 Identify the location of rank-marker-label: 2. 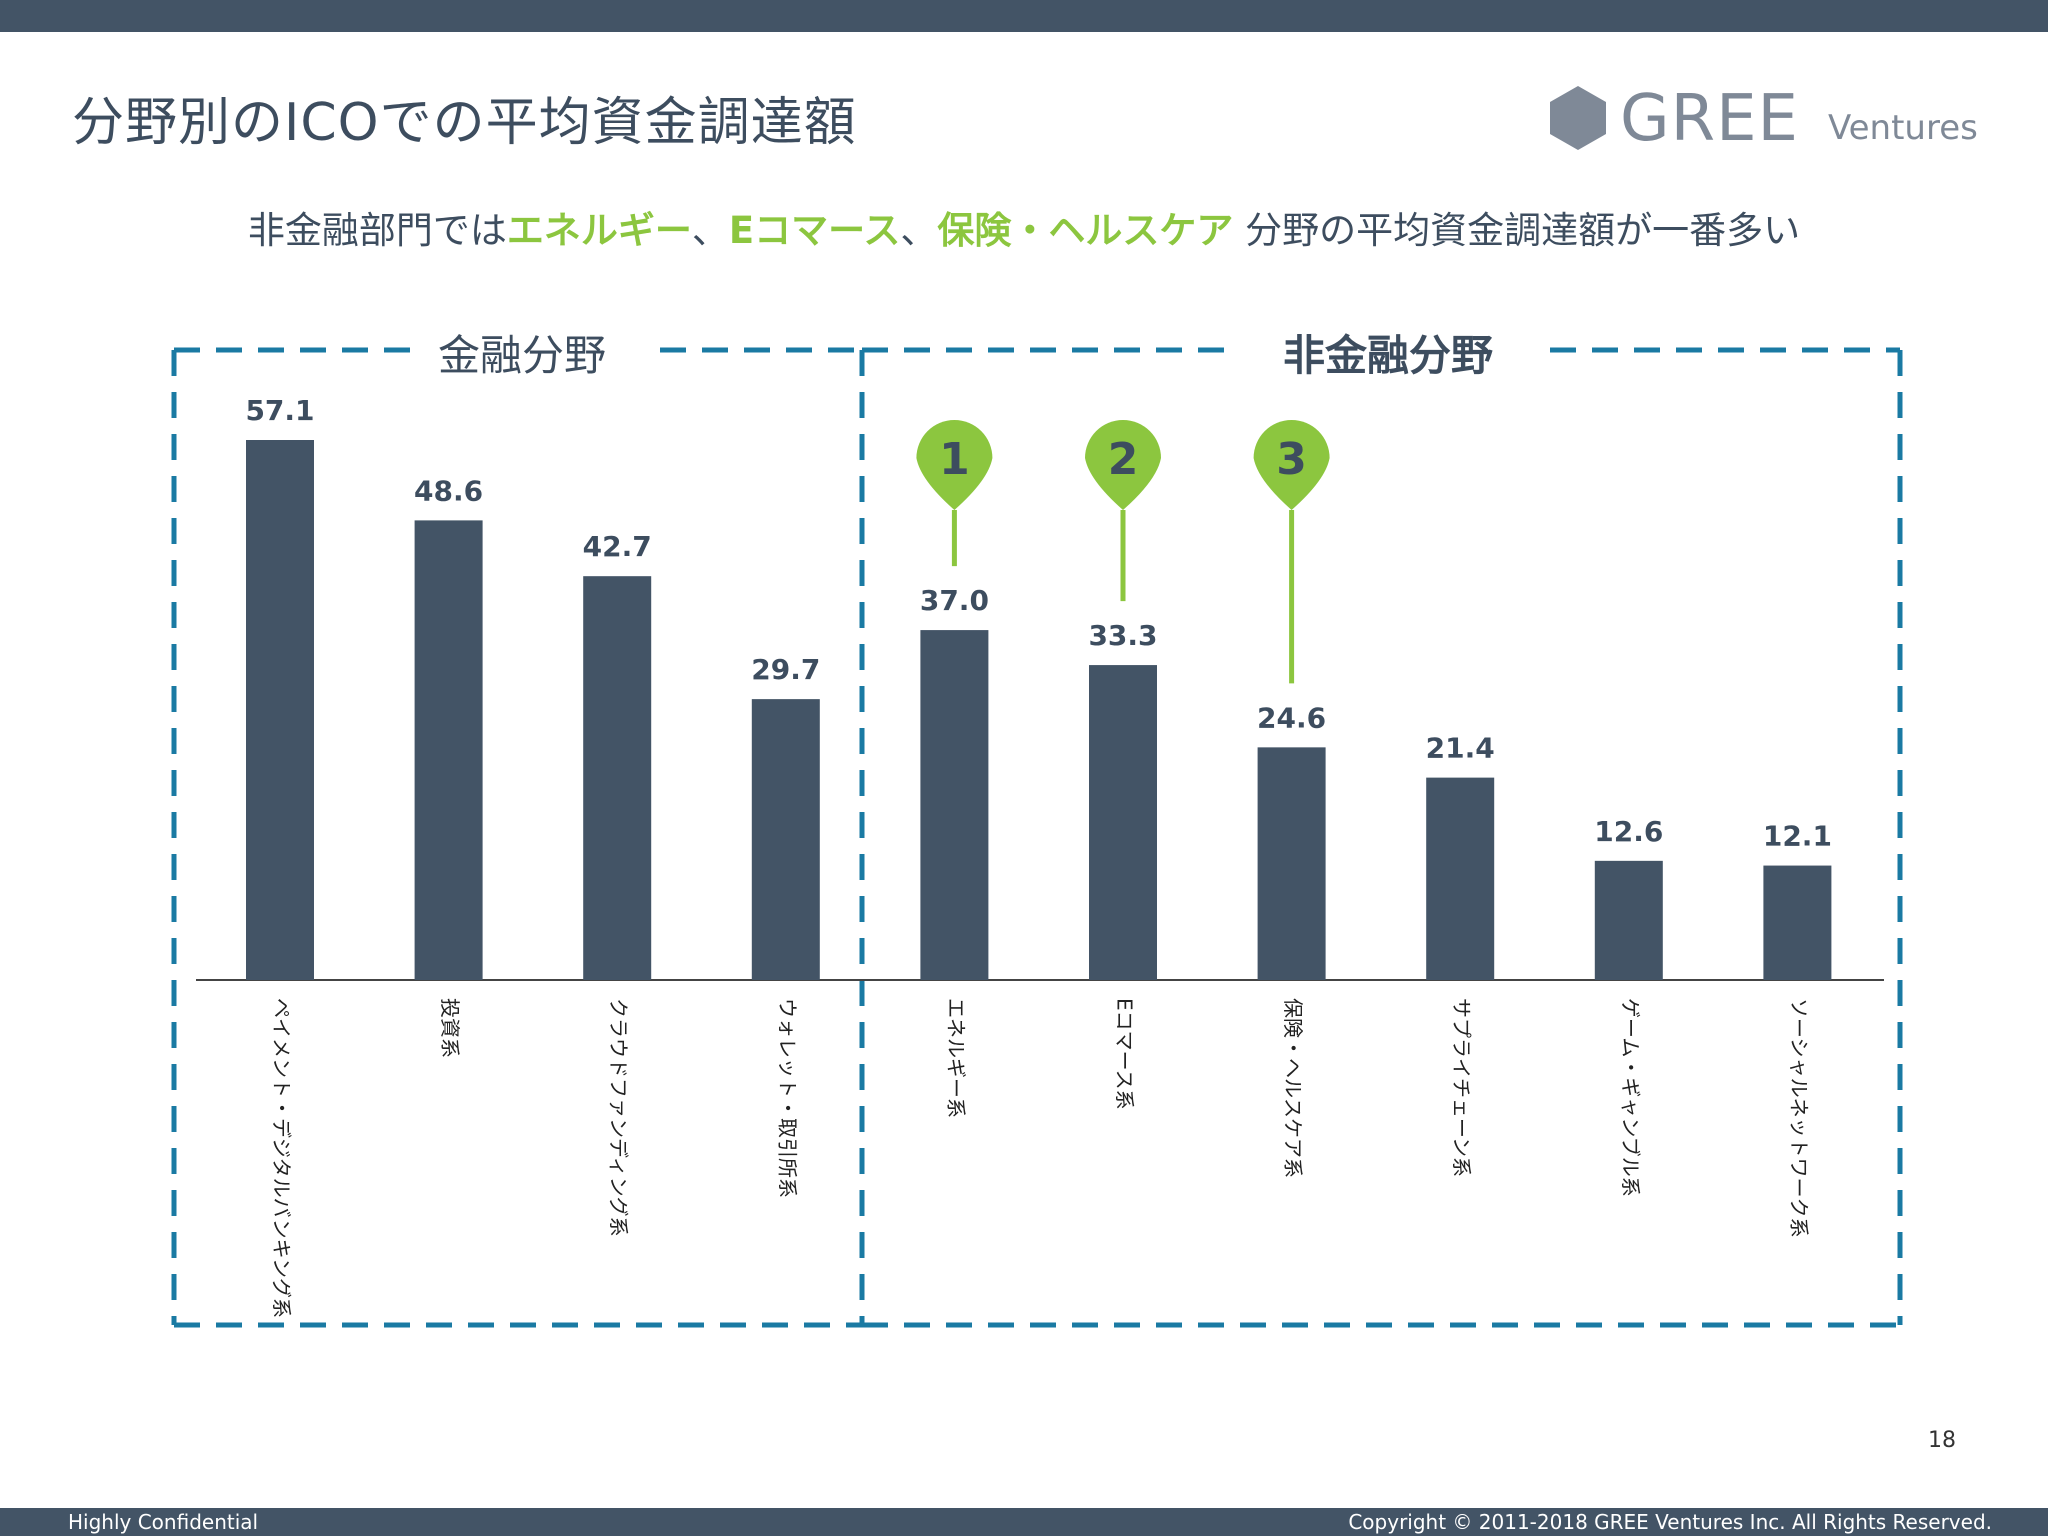
(1123, 459).